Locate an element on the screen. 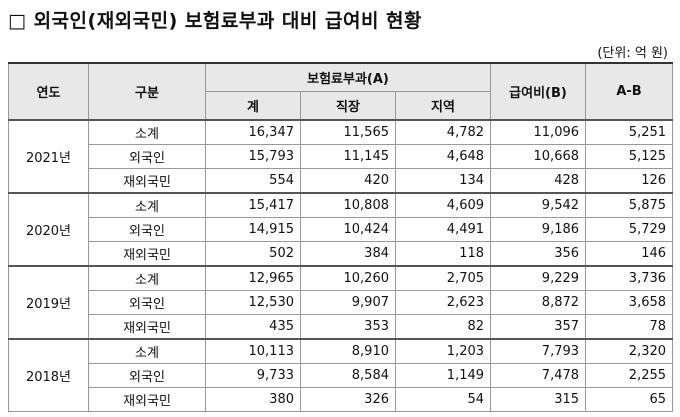 This screenshot has width=680, height=417. table-row: 재외국민 435 353 82 357 78 is located at coordinates (341, 327).